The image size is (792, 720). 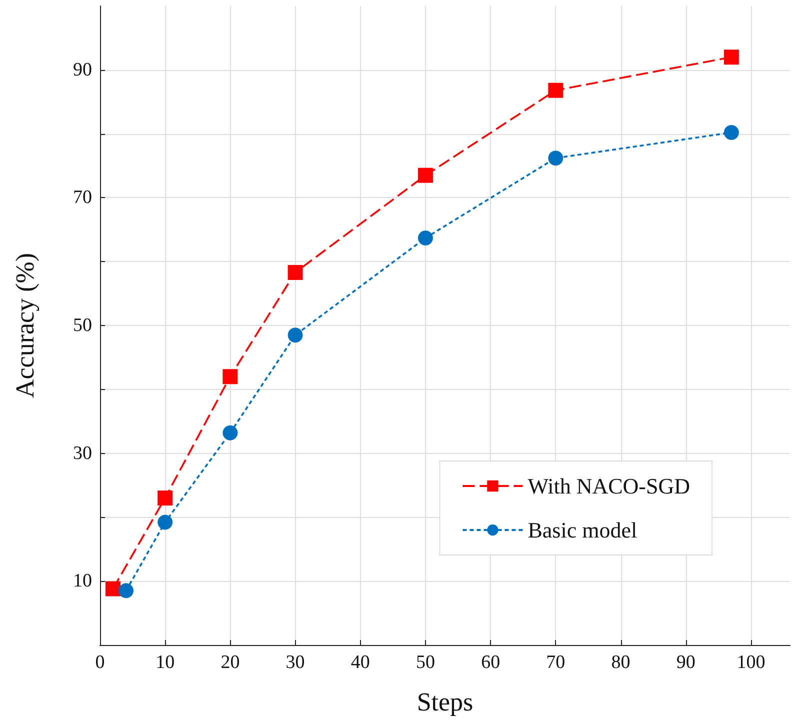 I want to click on x-tick-label: 70, so click(x=556, y=662).